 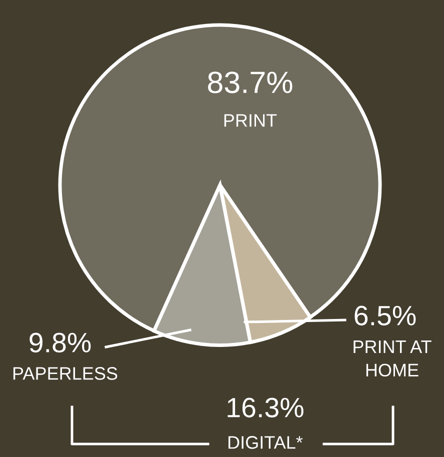 What do you see at coordinates (60, 342) in the screenshot?
I see `data-label: 9.8%` at bounding box center [60, 342].